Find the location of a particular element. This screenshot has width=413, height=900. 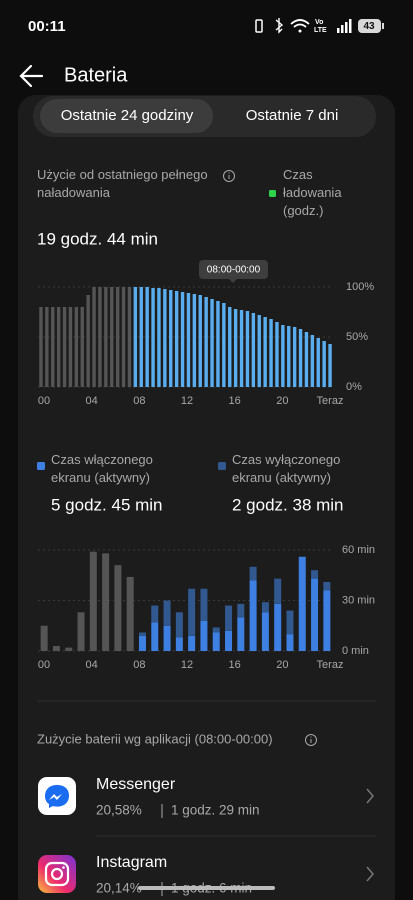

legend-total: 2 godz. 38 min is located at coordinates (288, 504).